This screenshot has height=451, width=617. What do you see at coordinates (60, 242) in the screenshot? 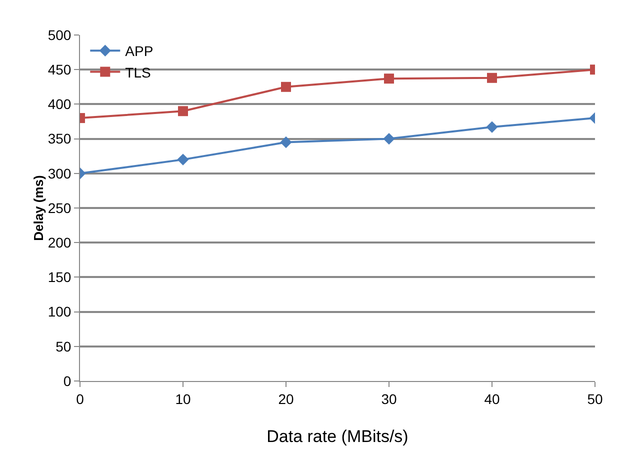
I see `y-tick-label: 200` at bounding box center [60, 242].